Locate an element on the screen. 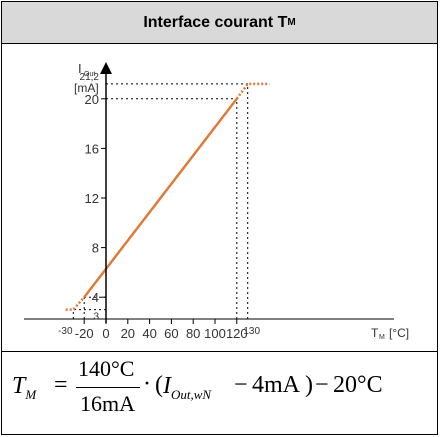  y-tick-label: 20 is located at coordinates (92, 99).